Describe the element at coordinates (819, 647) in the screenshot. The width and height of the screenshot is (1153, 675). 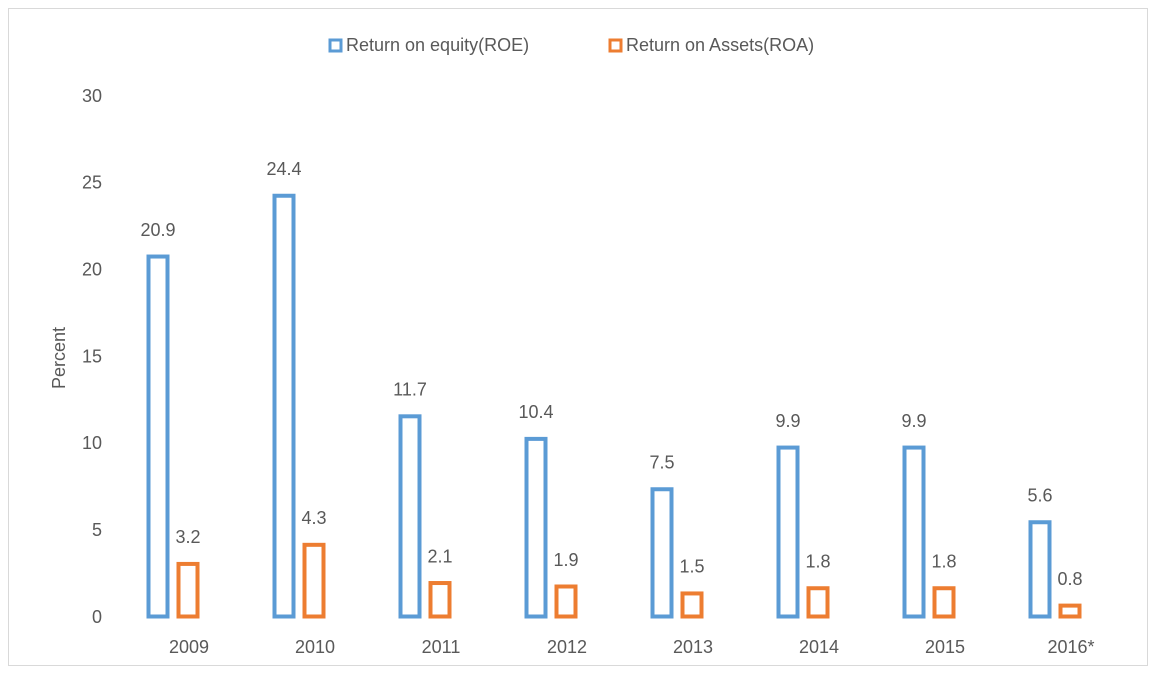
I see `x-tick-label: 2014` at that location.